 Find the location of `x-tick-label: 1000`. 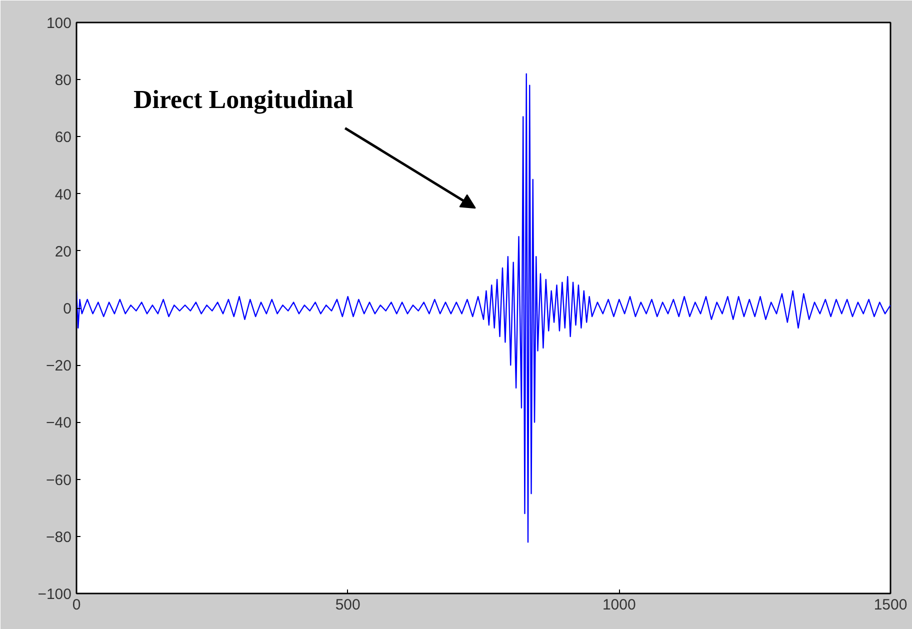

x-tick-label: 1000 is located at coordinates (619, 605).